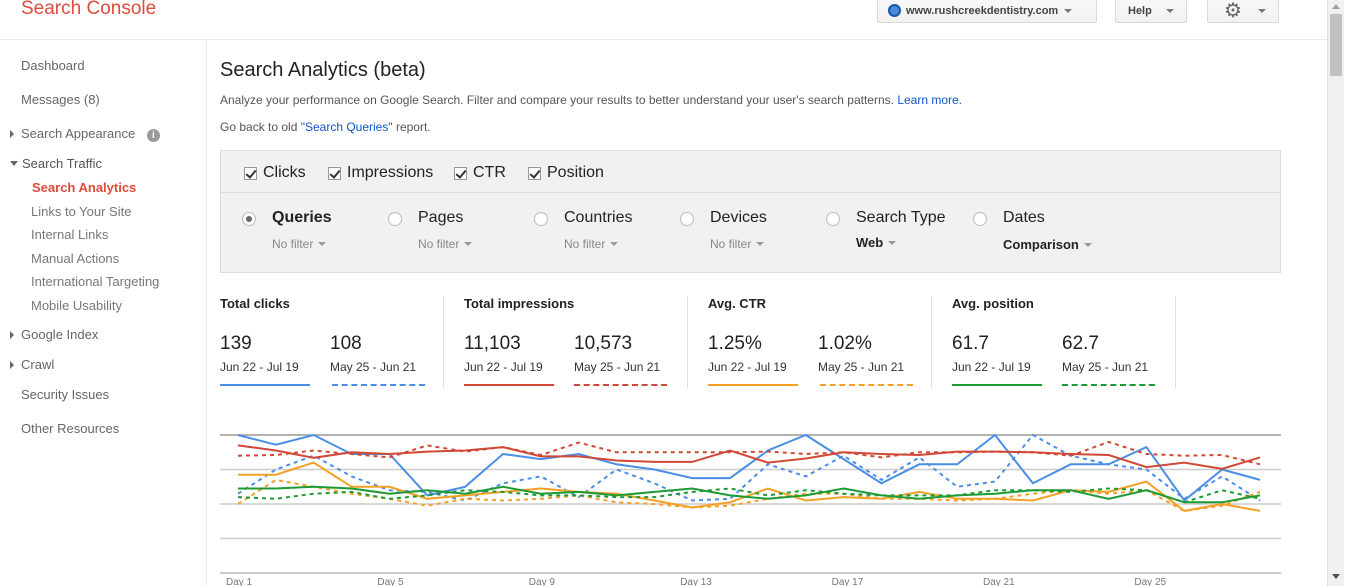 The height and width of the screenshot is (586, 1366). I want to click on series-line-position-previous, so click(749, 495).